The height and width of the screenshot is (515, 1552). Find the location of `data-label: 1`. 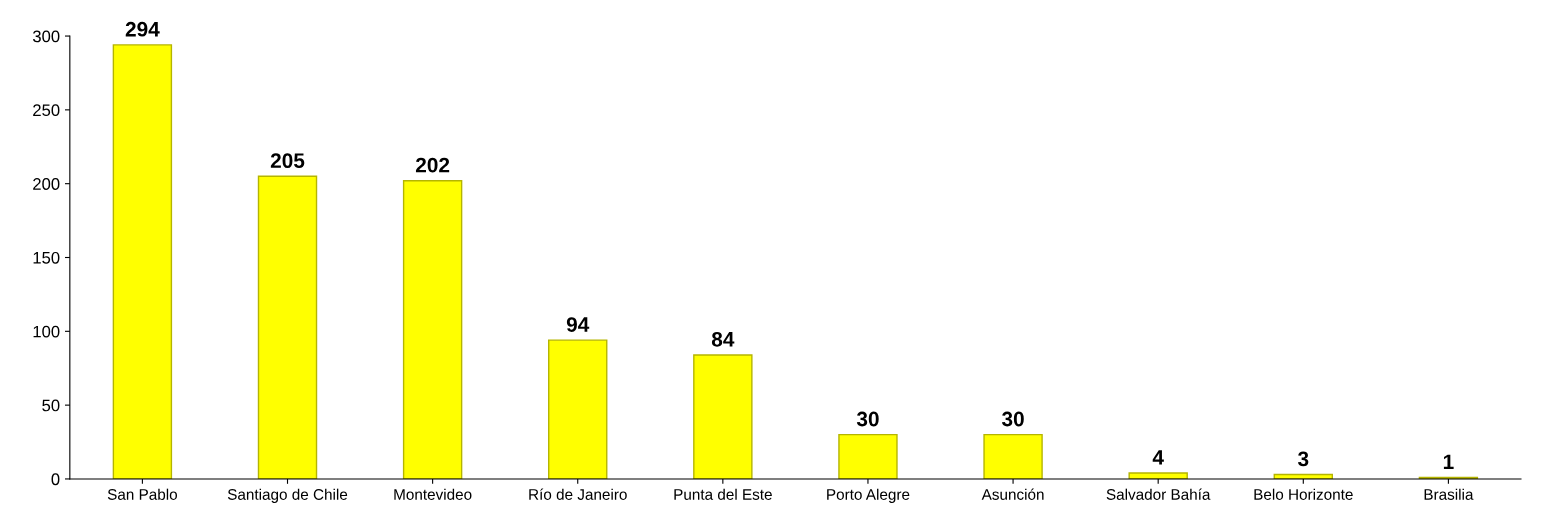

data-label: 1 is located at coordinates (1448, 461).